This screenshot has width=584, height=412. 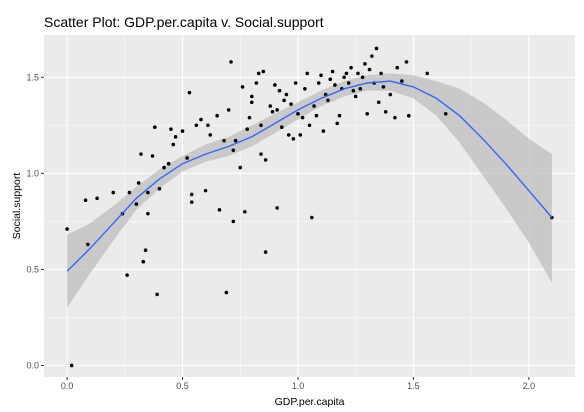 I want to click on y-axis-title: Social.support, so click(x=17, y=206).